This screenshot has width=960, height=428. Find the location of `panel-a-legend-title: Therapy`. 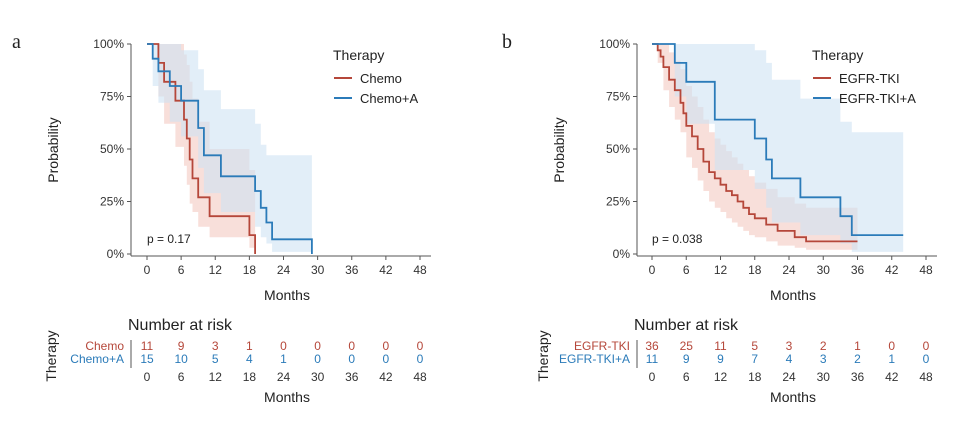

panel-a-legend-title: Therapy is located at coordinates (358, 55).